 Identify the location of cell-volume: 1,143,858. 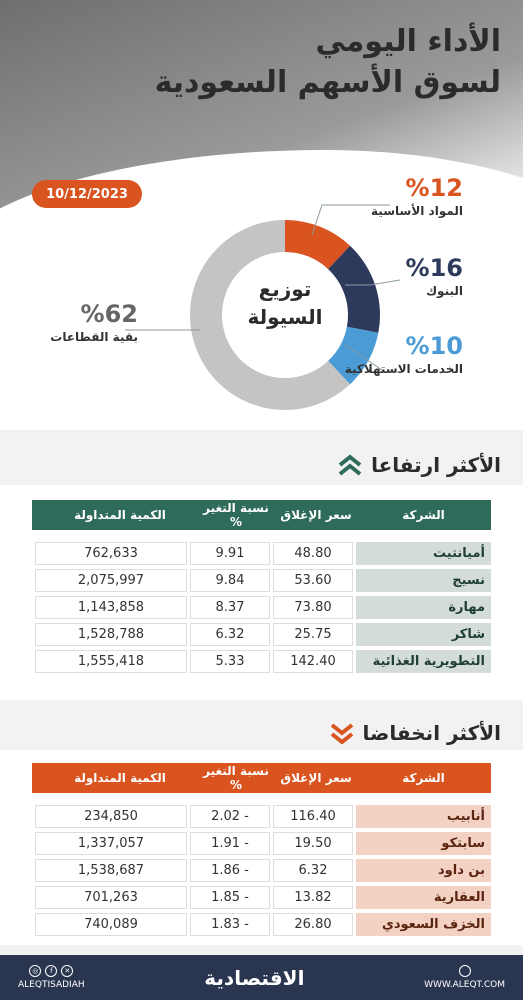
(111, 607).